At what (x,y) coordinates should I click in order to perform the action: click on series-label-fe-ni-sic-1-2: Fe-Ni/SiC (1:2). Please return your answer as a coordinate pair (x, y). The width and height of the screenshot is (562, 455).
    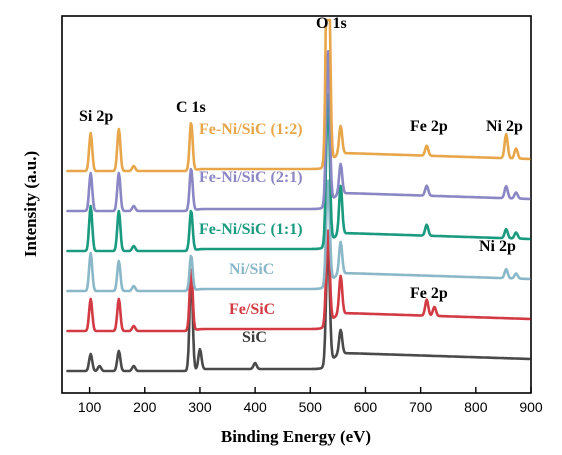
    Looking at the image, I should click on (251, 129).